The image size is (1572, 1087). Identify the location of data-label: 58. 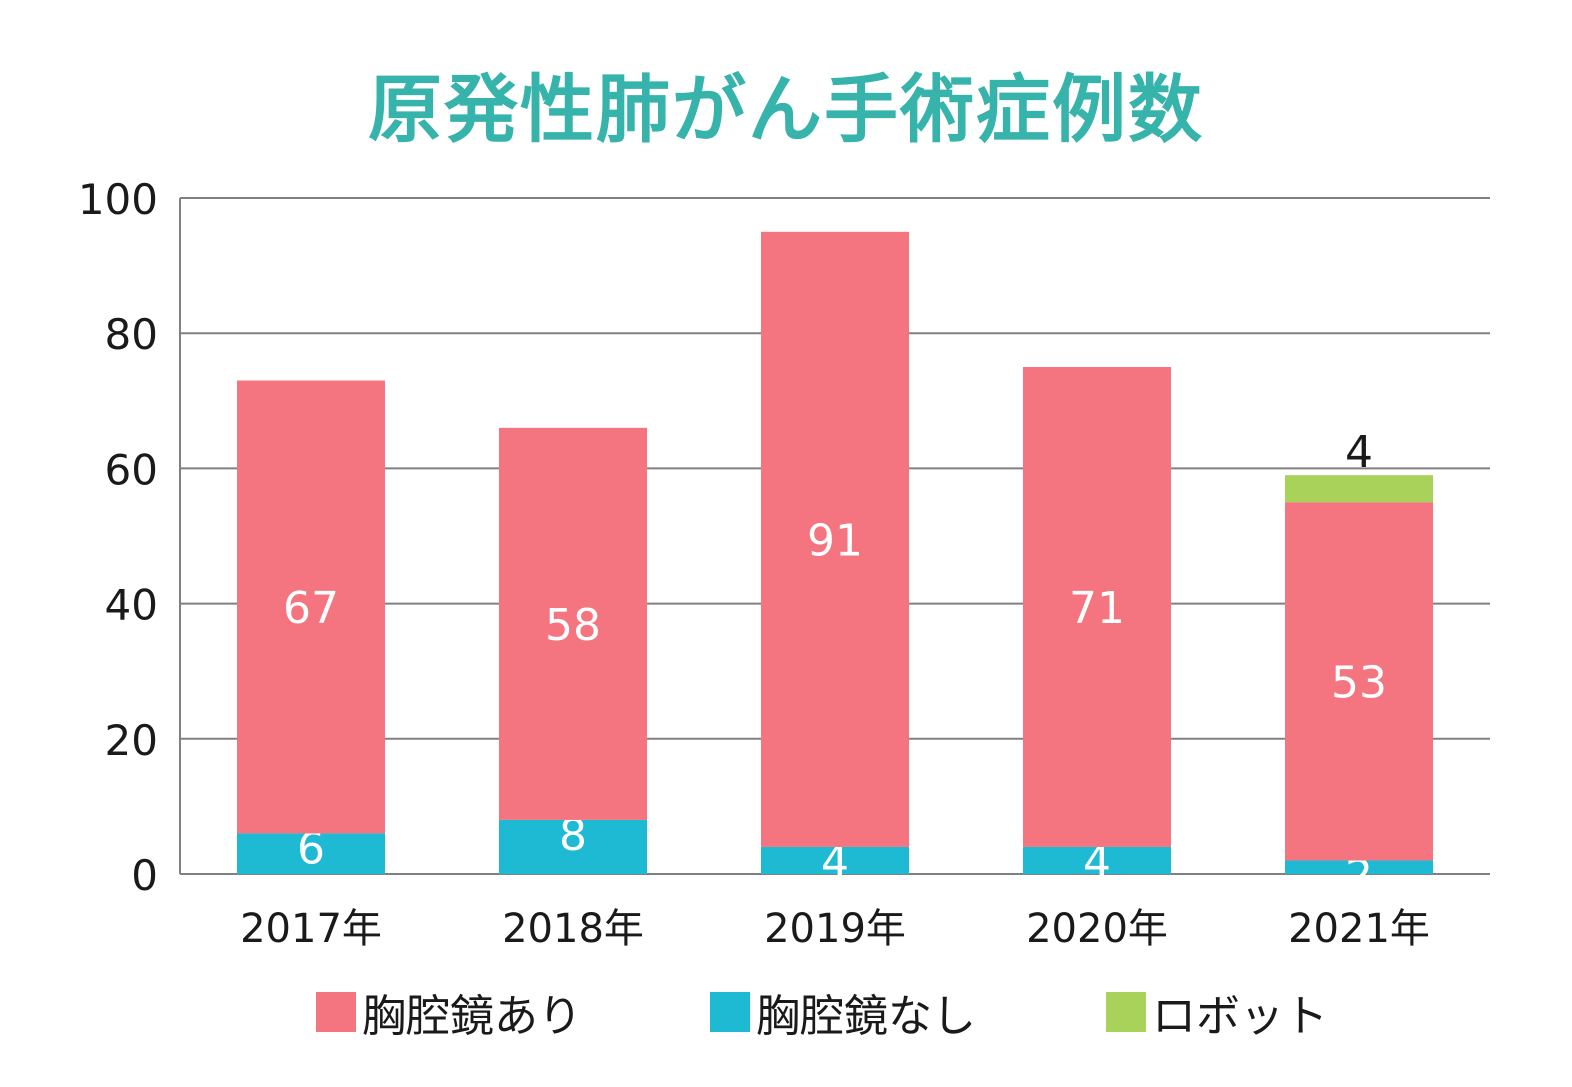
(573, 625).